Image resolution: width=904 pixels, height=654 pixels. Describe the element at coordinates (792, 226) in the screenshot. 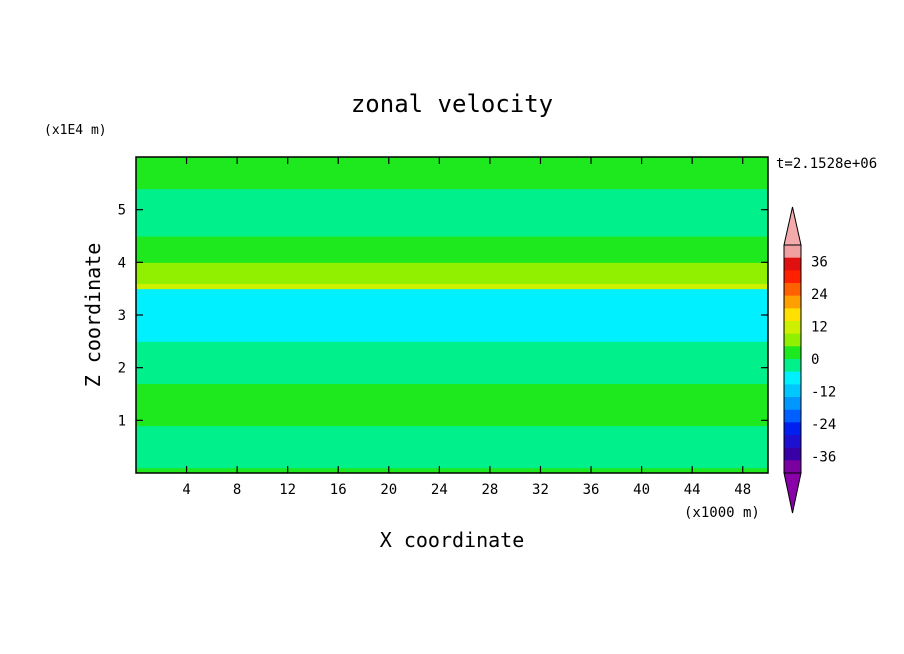

I see `colorbar-over-triangle` at that location.